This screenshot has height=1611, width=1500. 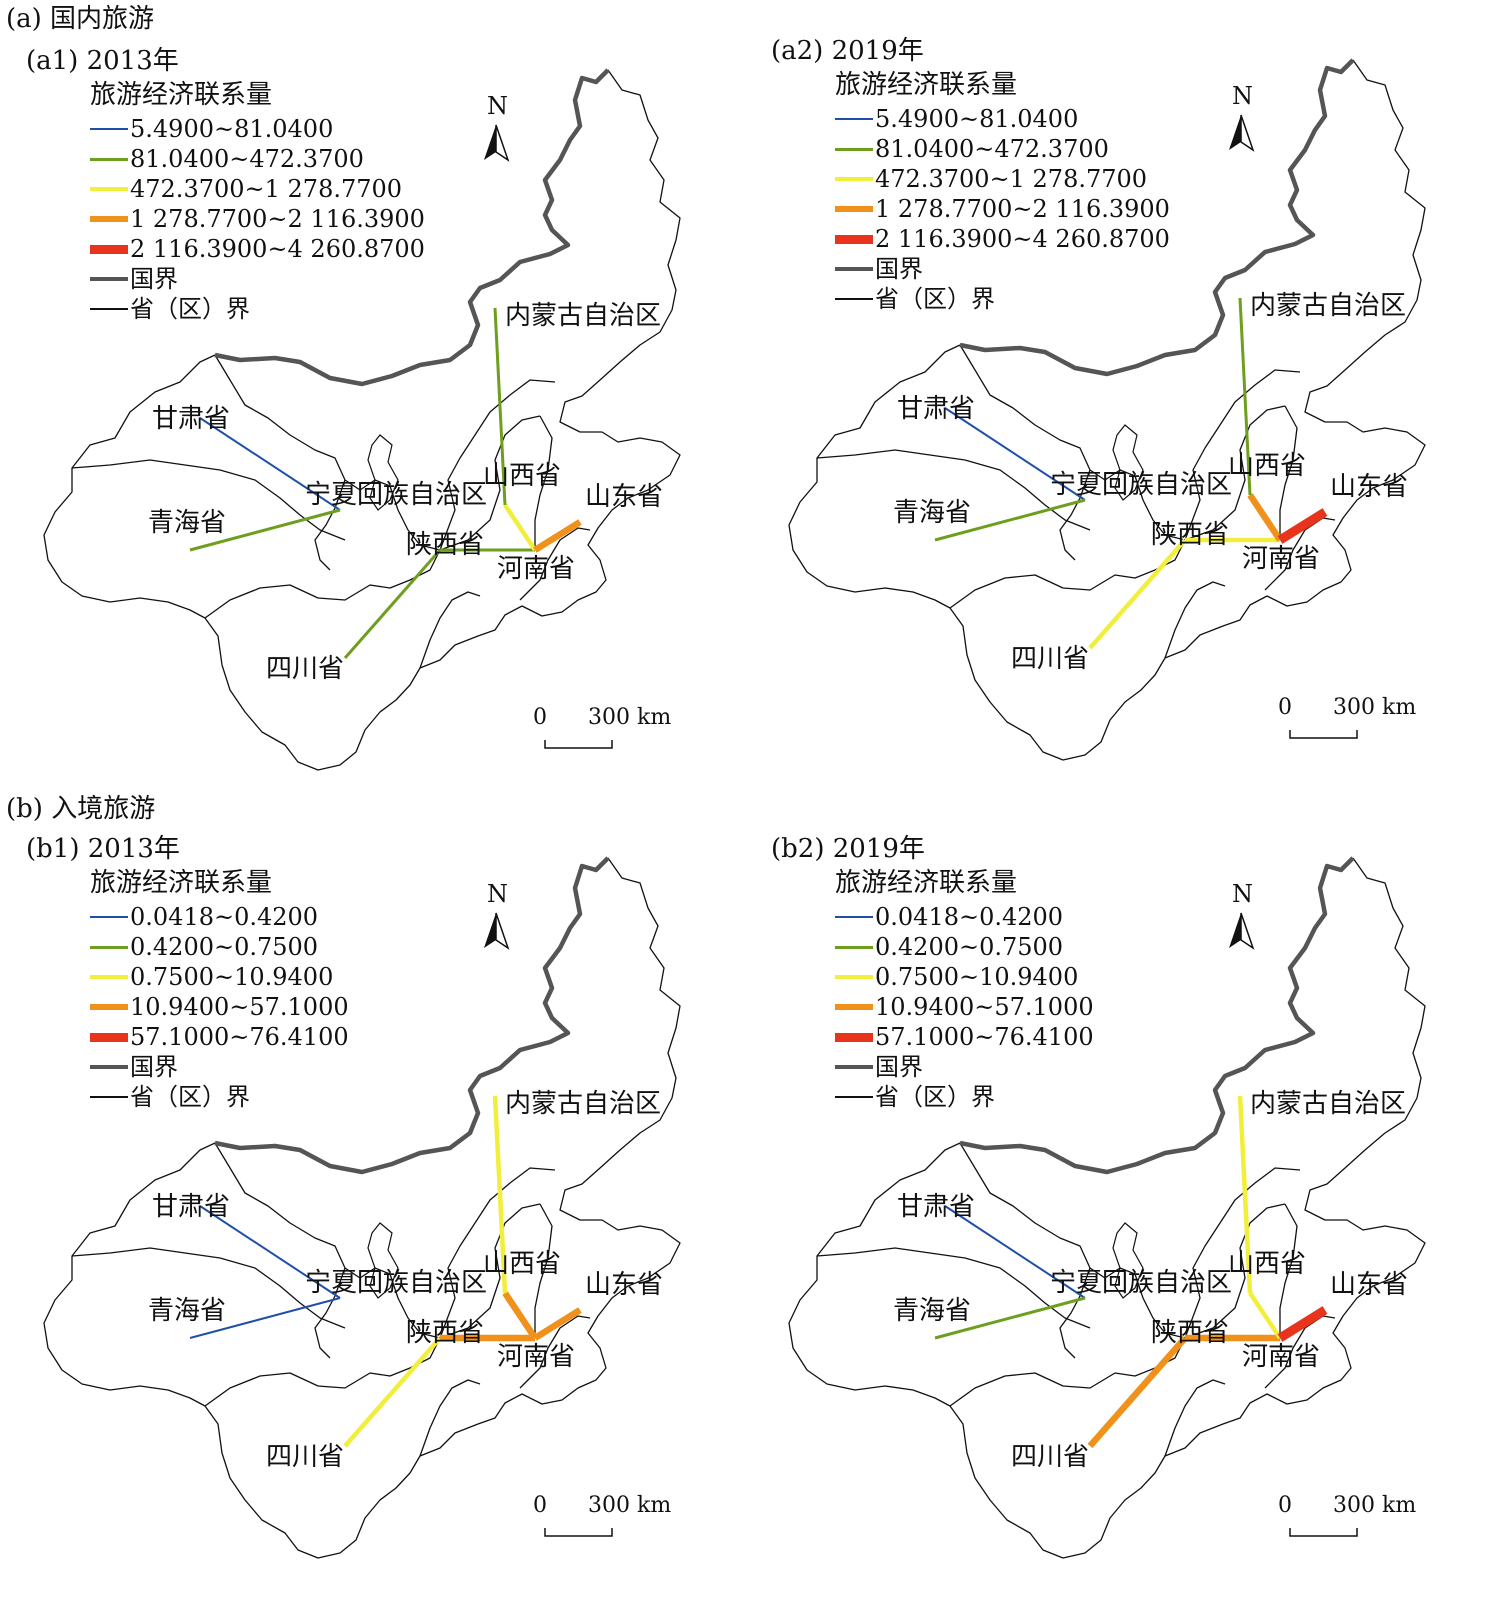 I want to click on legend-class-4: 10.9400~57.1000, so click(x=219, y=1007).